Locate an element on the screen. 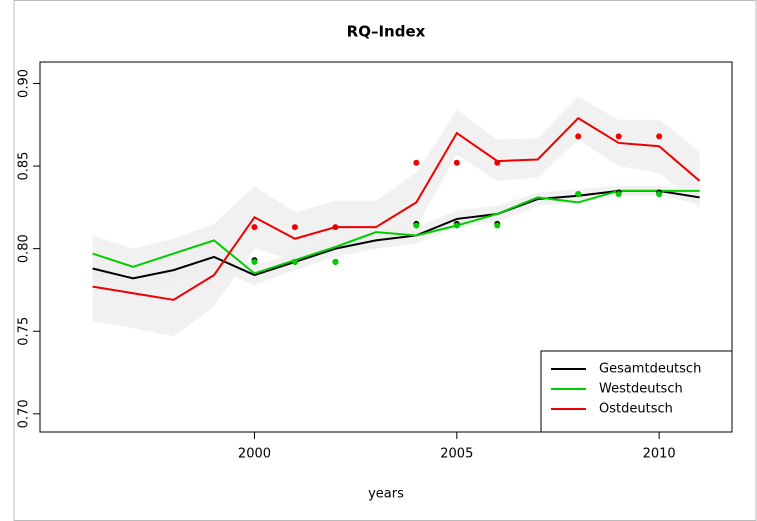 The width and height of the screenshot is (757, 521). x-tick-label: 2005 is located at coordinates (456, 454).